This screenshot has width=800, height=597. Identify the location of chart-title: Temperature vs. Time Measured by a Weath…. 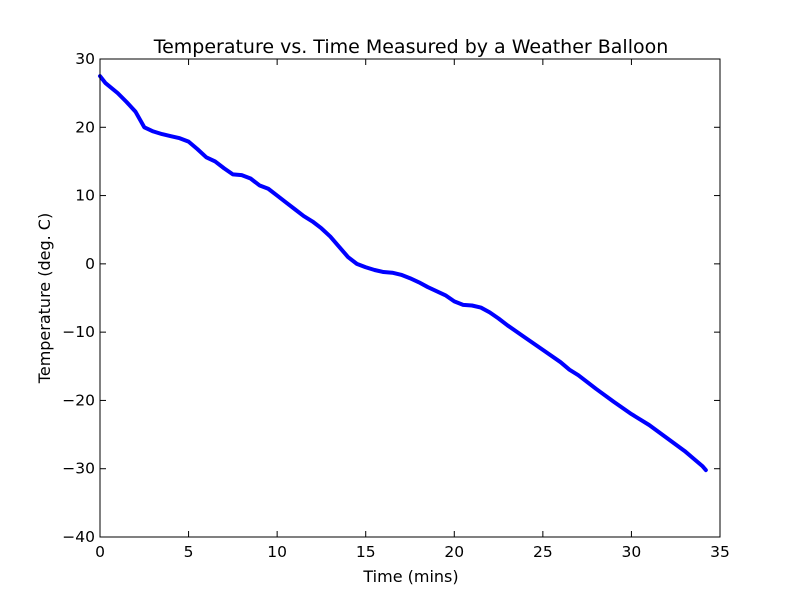
(411, 47).